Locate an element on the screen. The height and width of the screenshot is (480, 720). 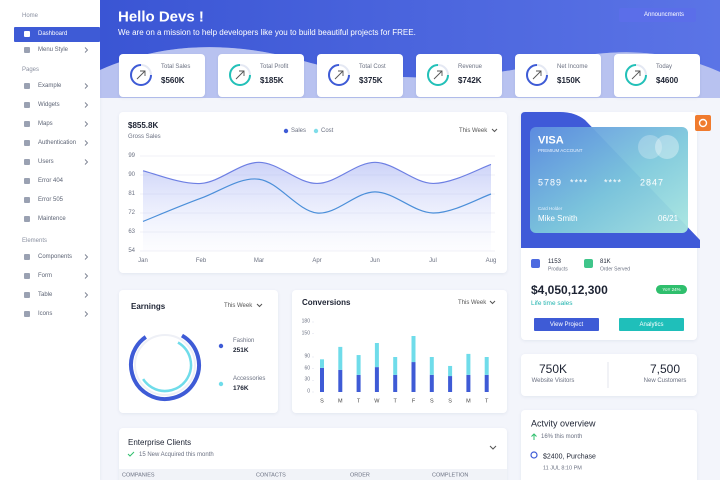
table-header: COMPANIES is located at coordinates (138, 475).